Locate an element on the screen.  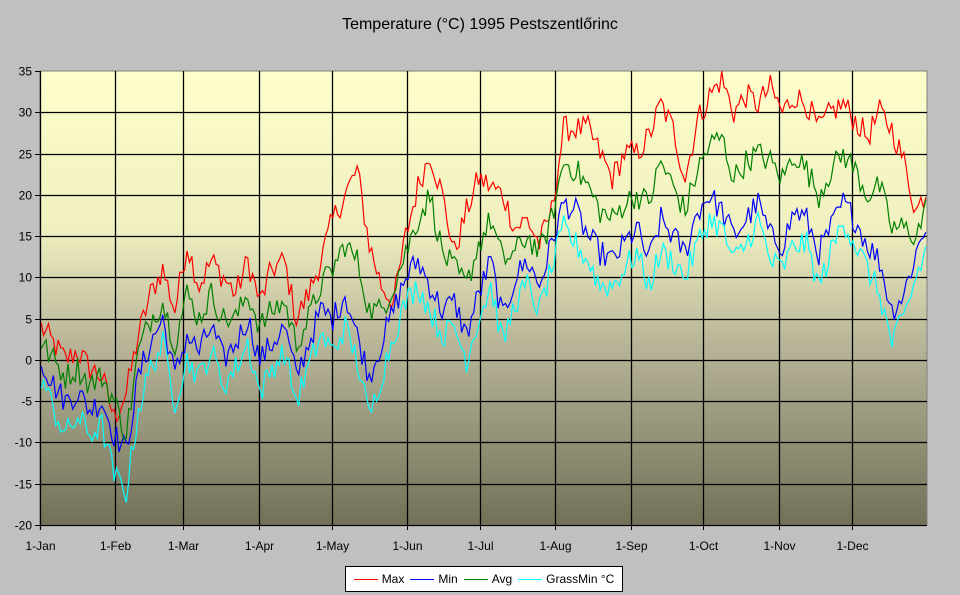
legend: Max Min Avg GrassMin °C is located at coordinates (484, 579).